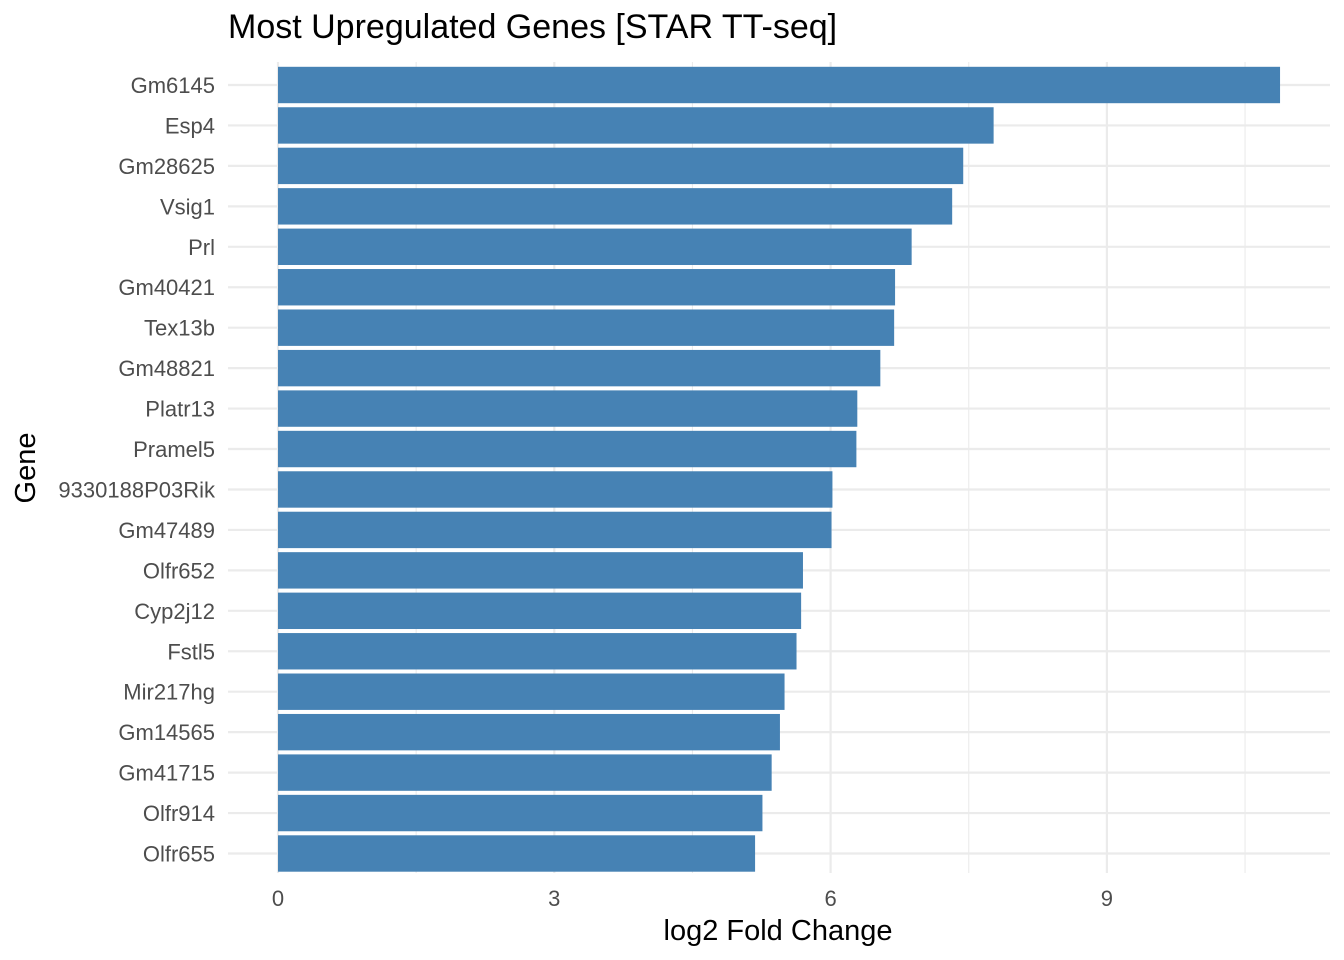 This screenshot has height=960, width=1344. What do you see at coordinates (579, 368) in the screenshot?
I see `bar-Gm48821` at bounding box center [579, 368].